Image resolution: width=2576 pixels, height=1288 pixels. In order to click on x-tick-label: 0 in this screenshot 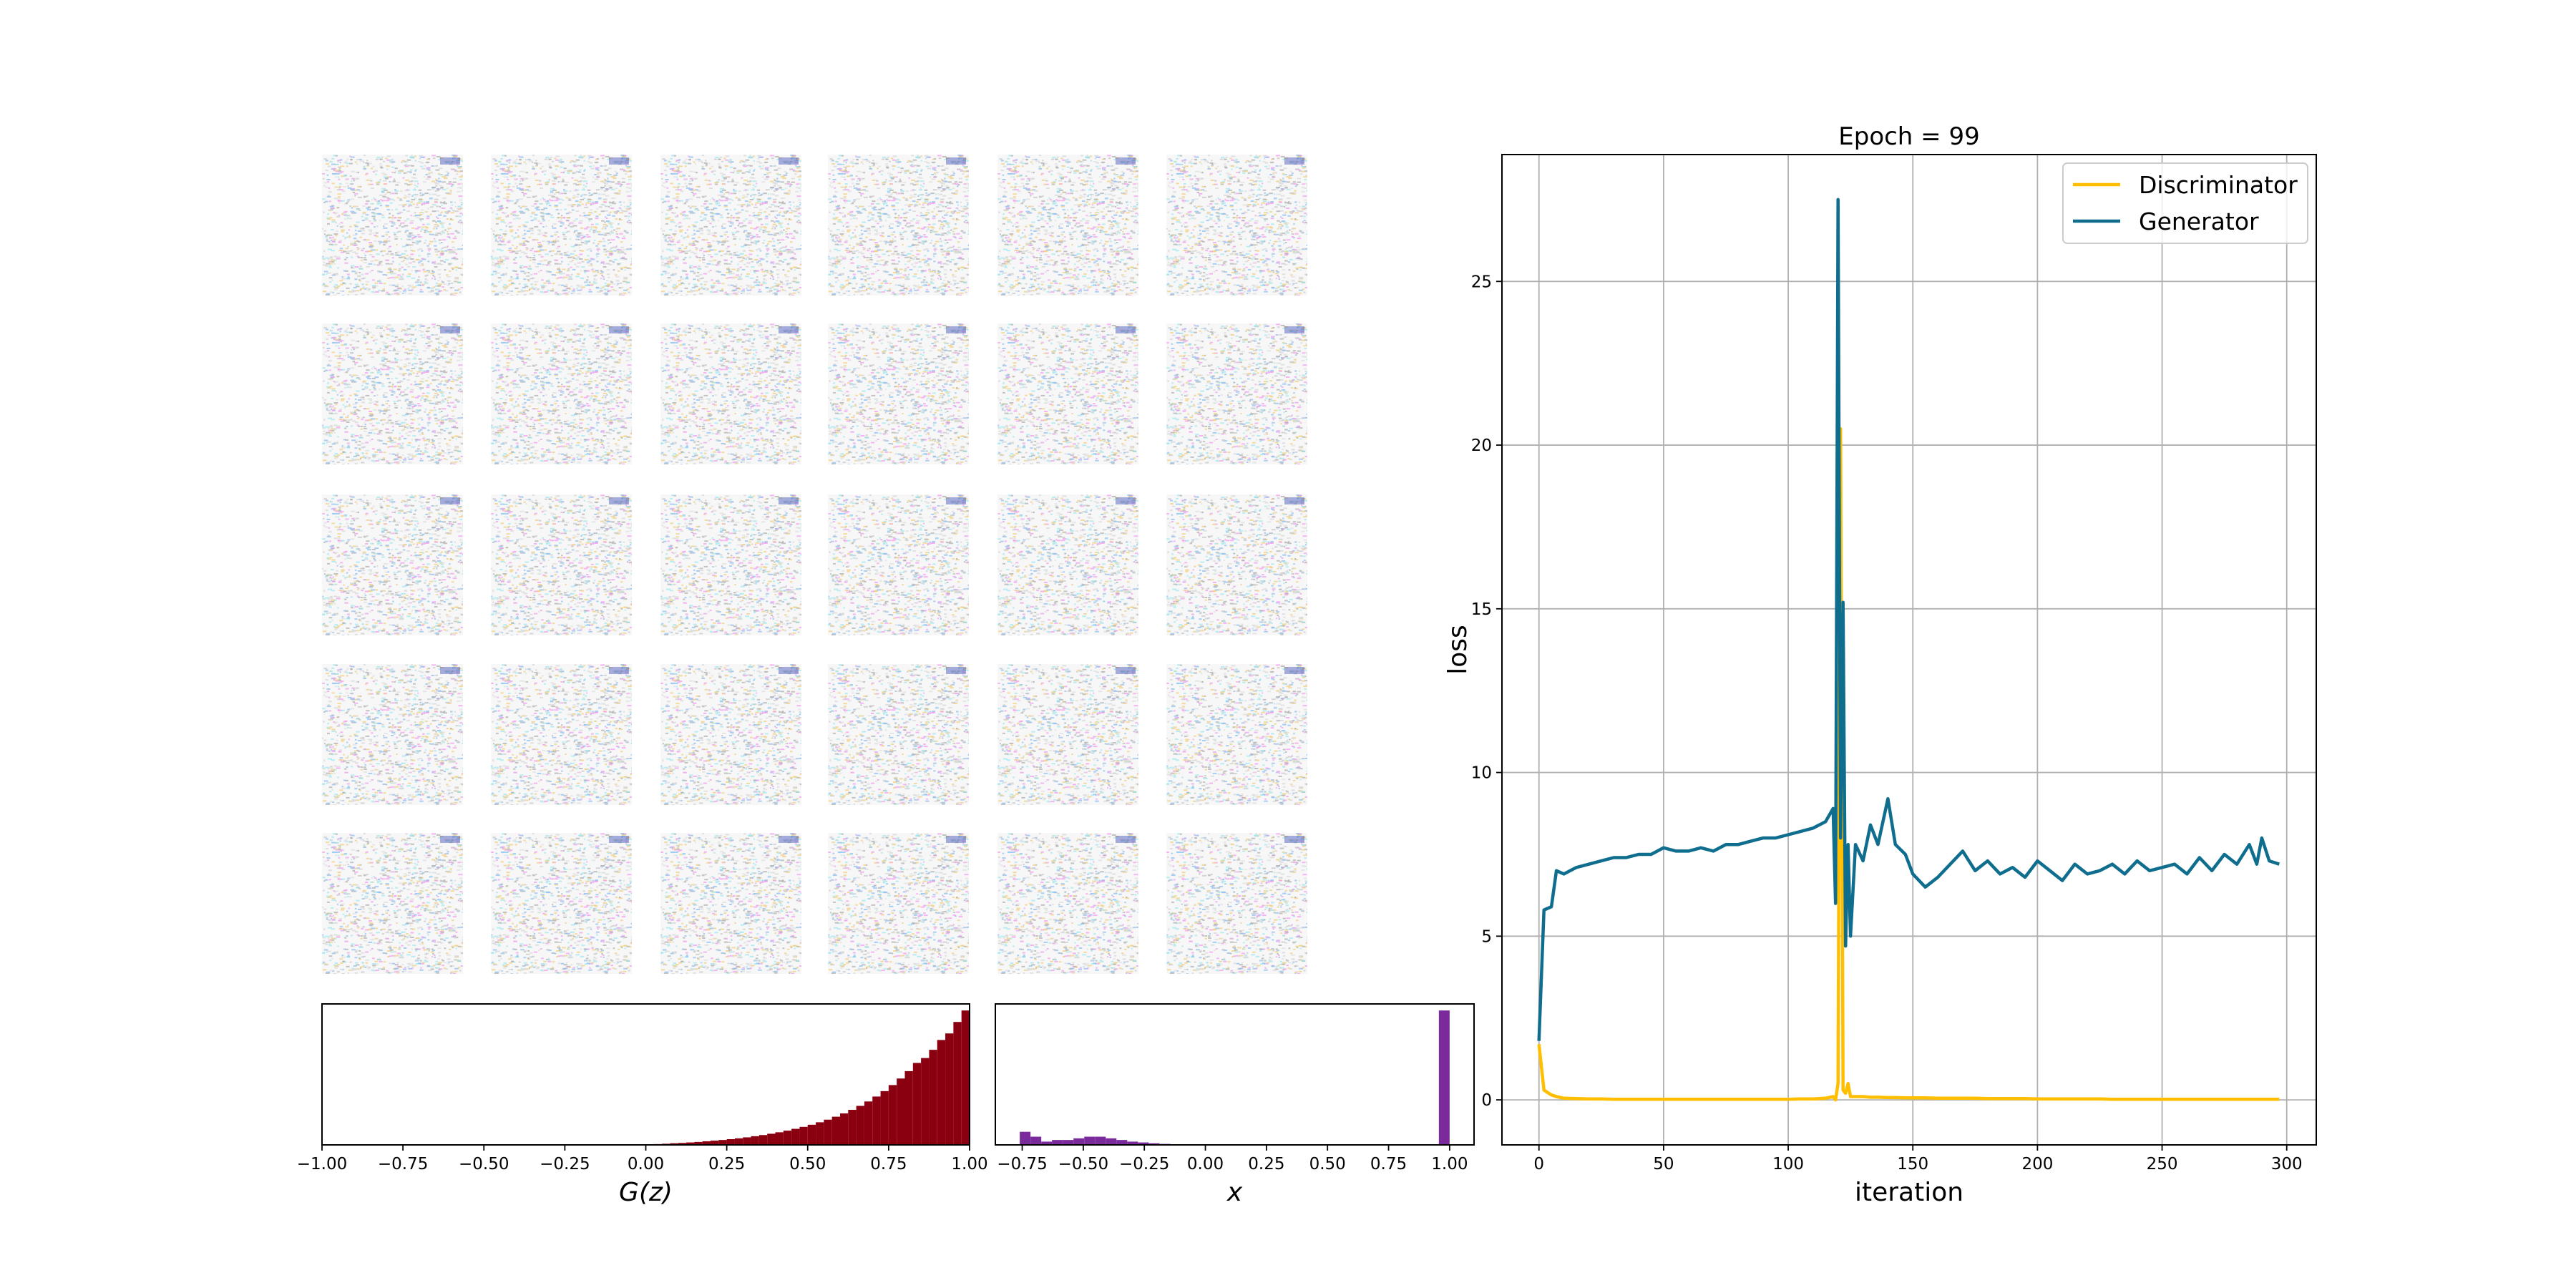, I will do `click(1538, 1164)`.